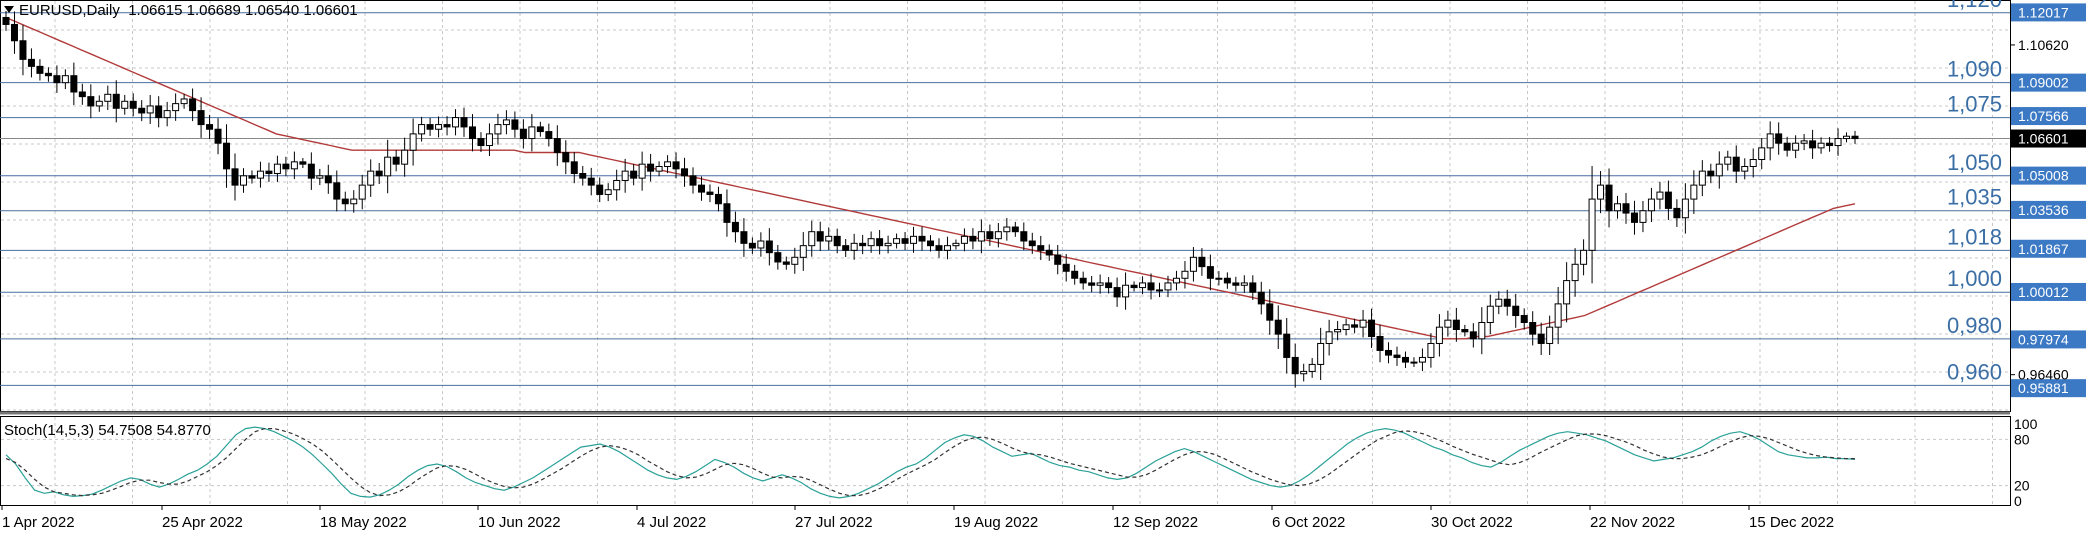 Image resolution: width=2087 pixels, height=534 pixels. Describe the element at coordinates (9, 9) in the screenshot. I see `dropdown-triangle-icon` at that location.